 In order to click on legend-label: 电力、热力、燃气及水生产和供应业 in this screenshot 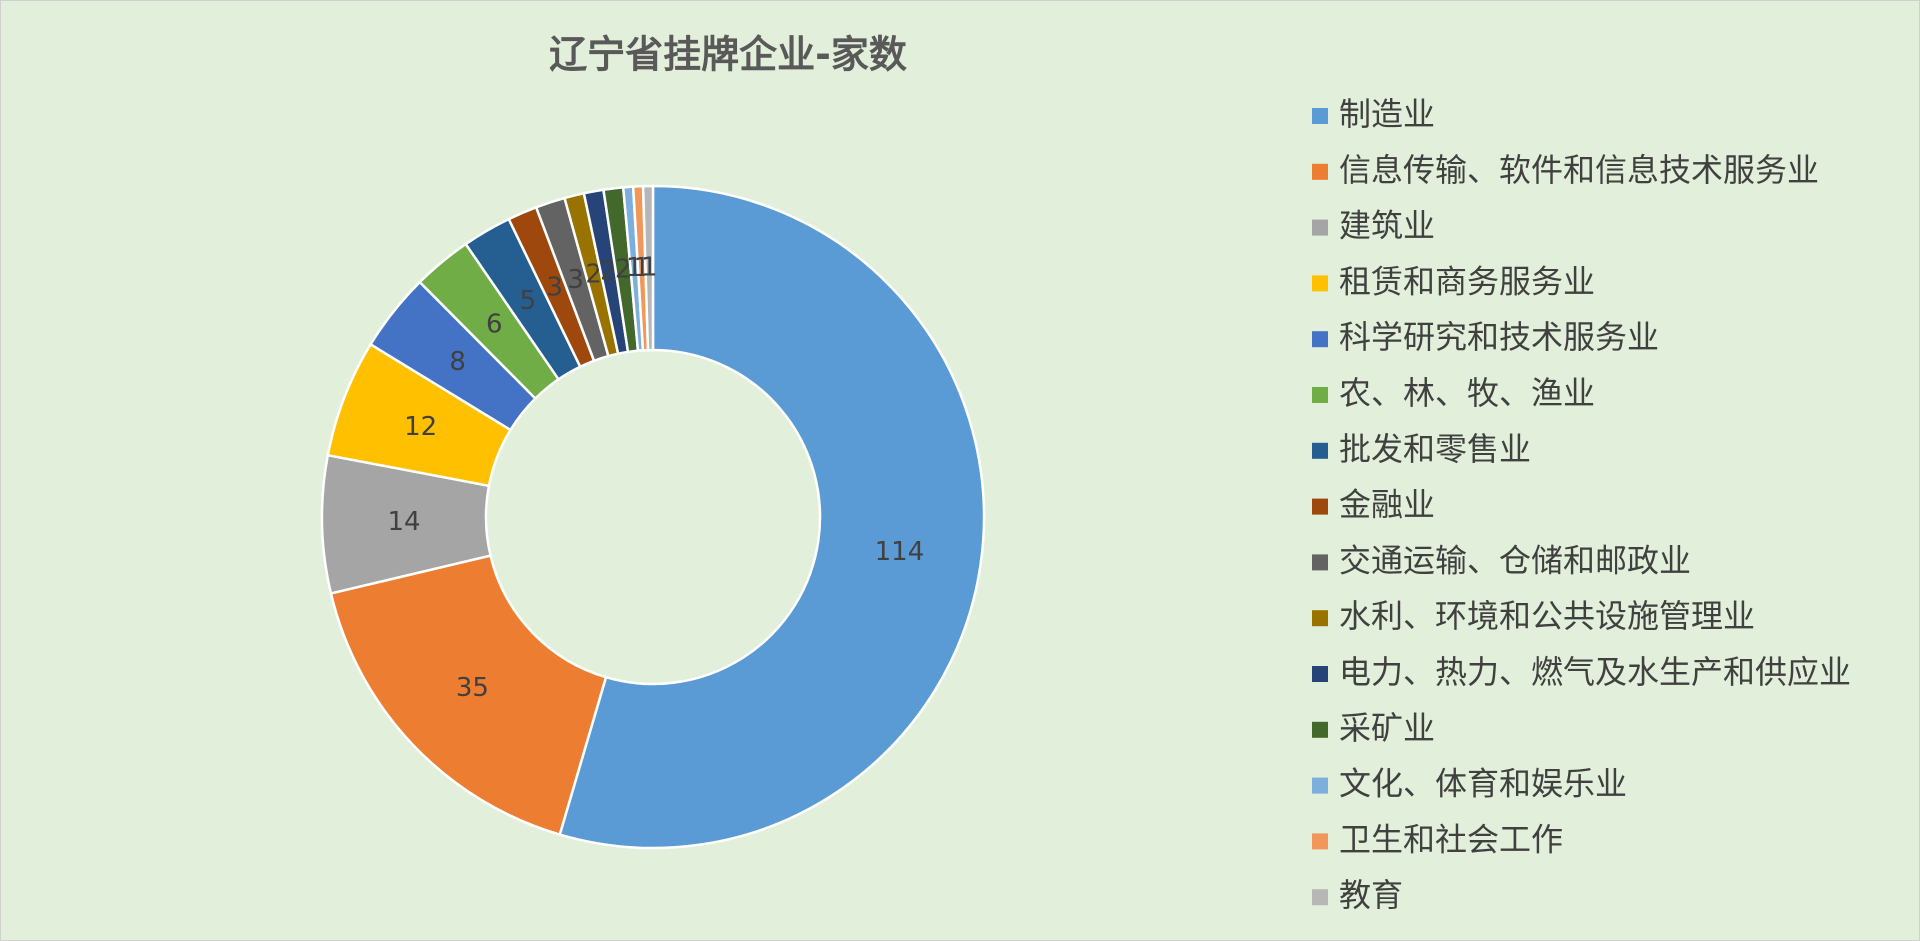, I will do `click(1595, 672)`.